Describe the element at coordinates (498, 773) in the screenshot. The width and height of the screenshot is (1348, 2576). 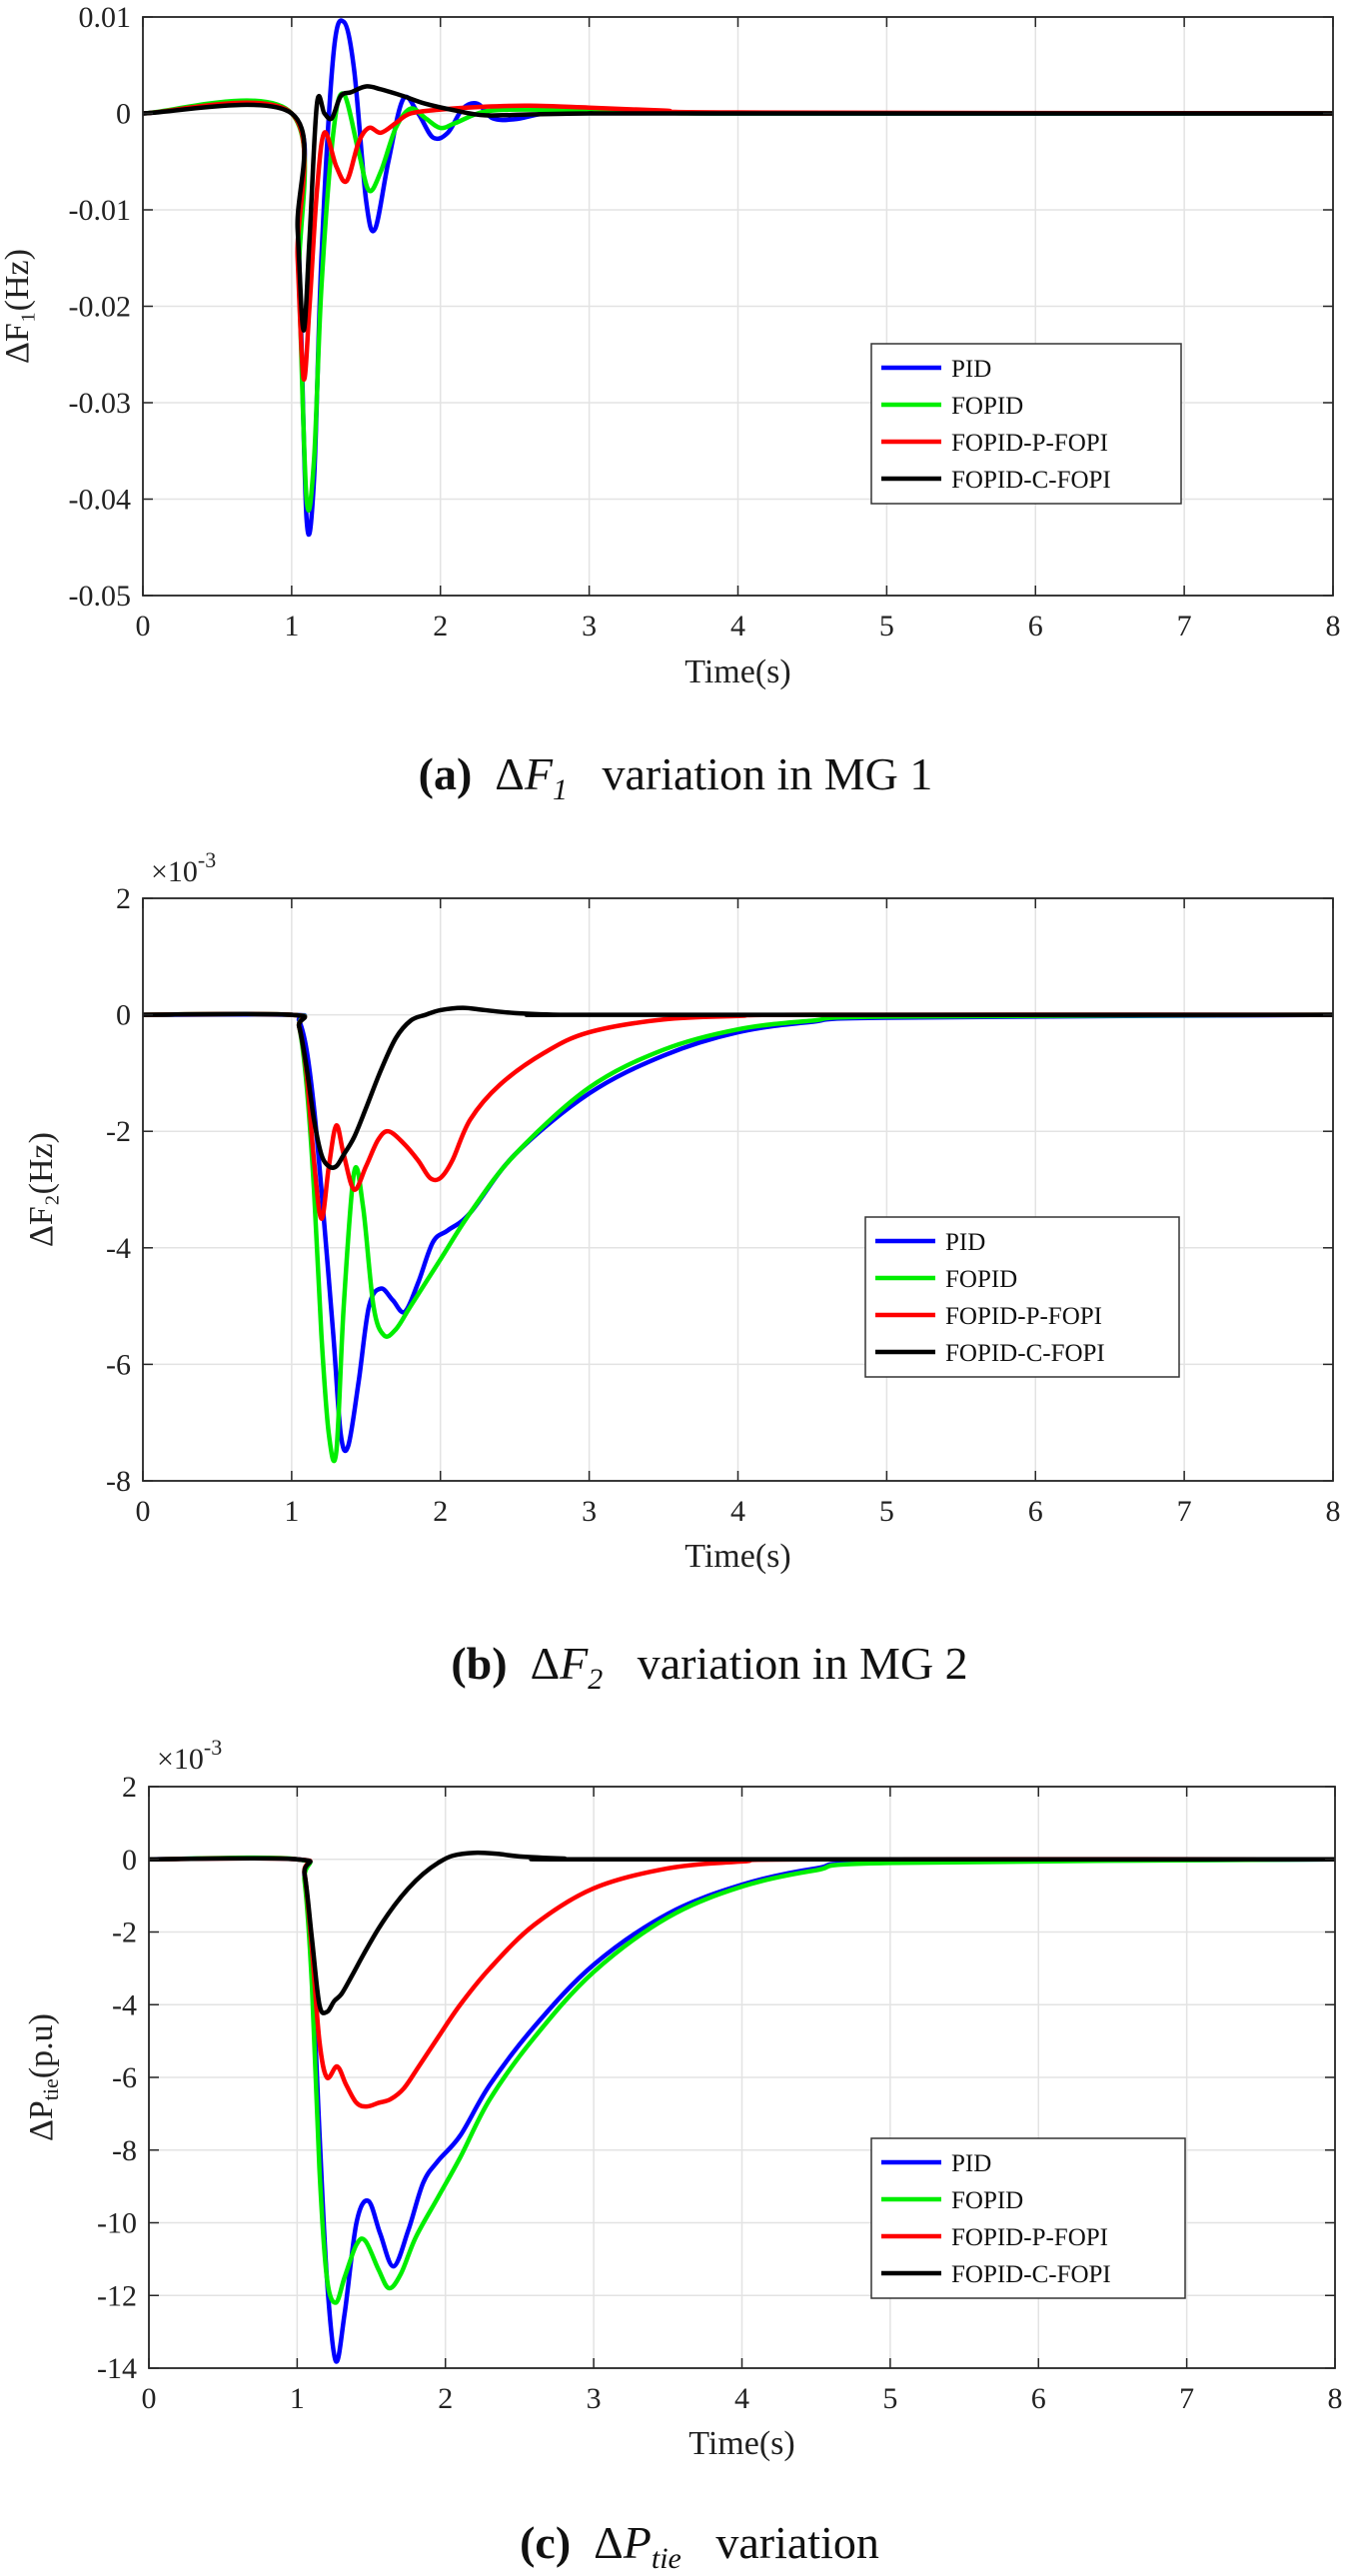
I see `caption-delta: Δ` at that location.